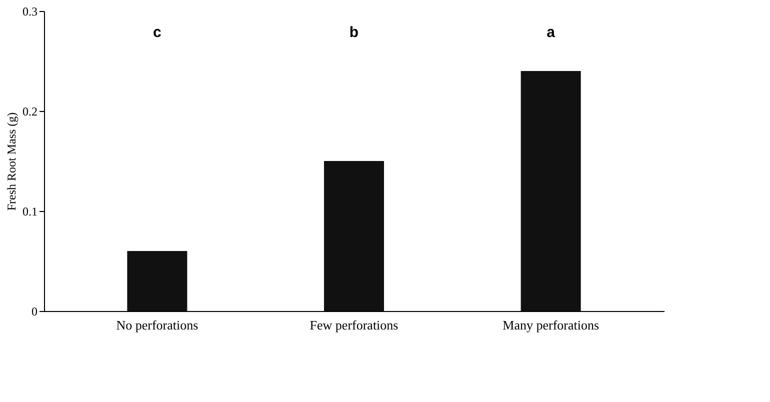 Image resolution: width=770 pixels, height=402 pixels. Describe the element at coordinates (354, 325) in the screenshot. I see `x-tick-label: Few perforations` at that location.